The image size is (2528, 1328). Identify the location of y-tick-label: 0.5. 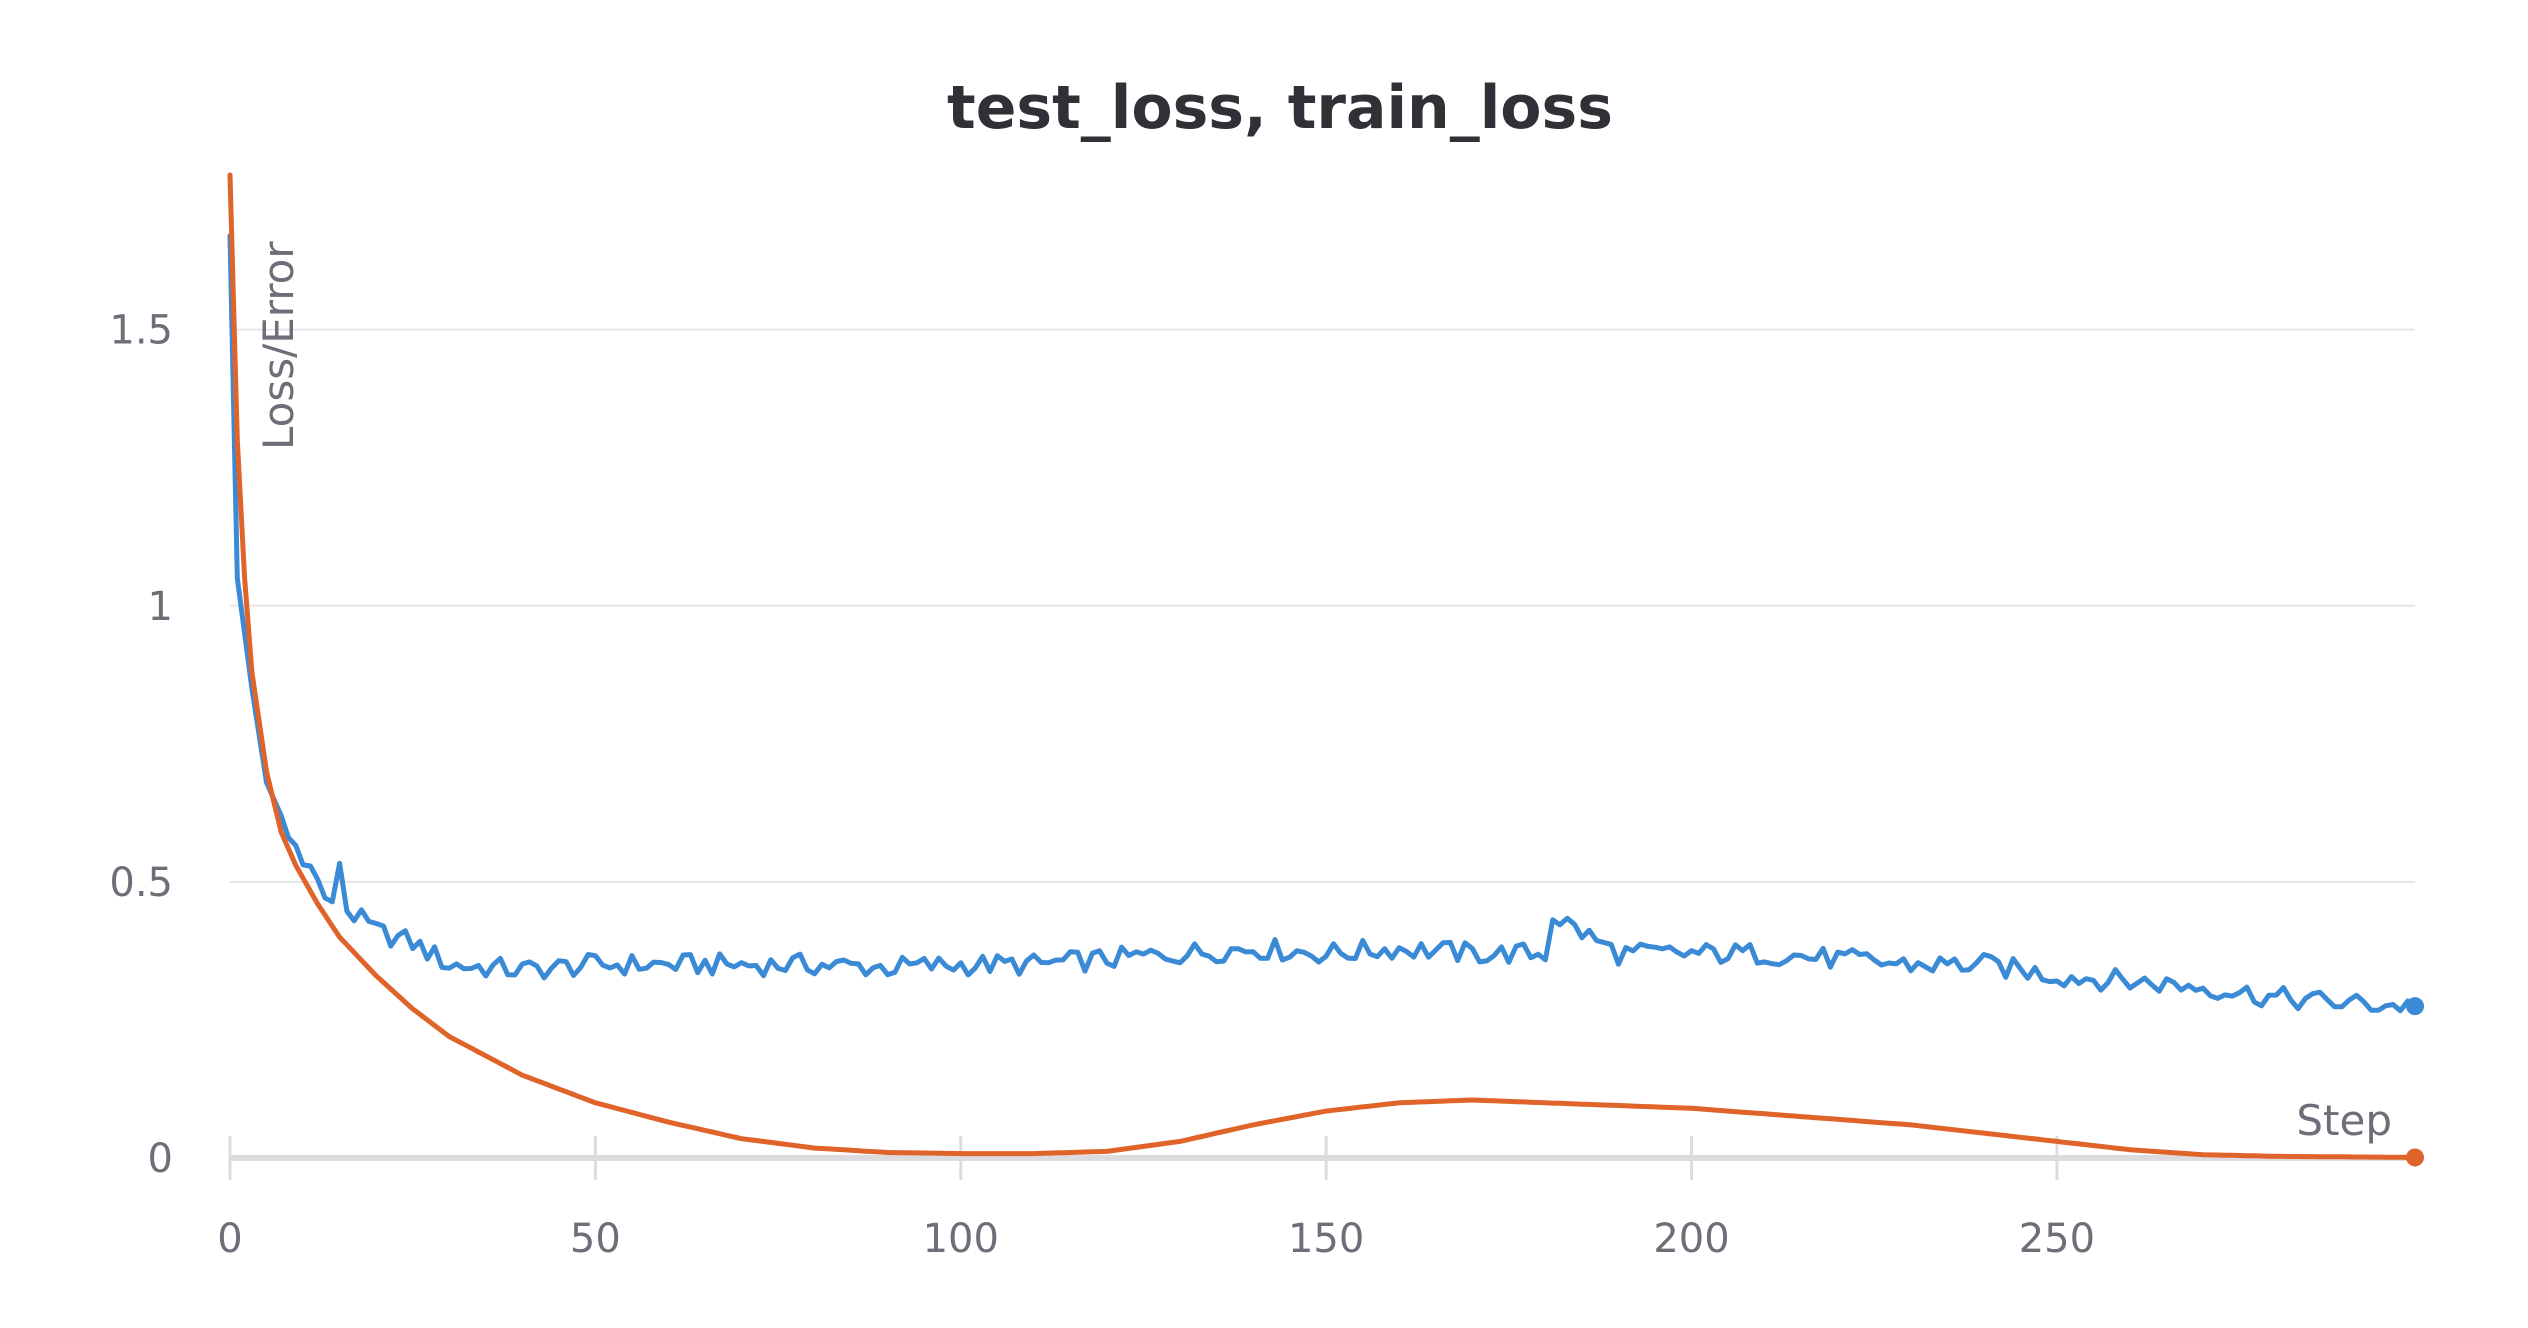
(141, 883).